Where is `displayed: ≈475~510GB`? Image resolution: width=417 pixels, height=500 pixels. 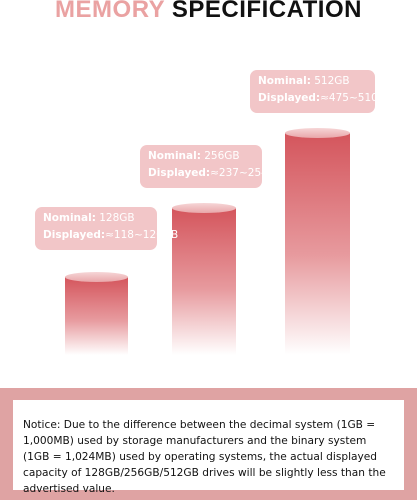
displayed: ≈475~510GB is located at coordinates (357, 98).